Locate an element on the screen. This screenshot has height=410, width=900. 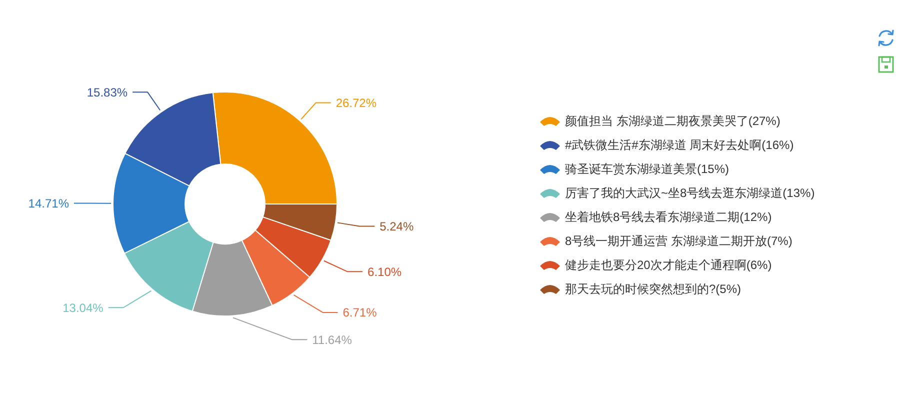
data-label: 13.04% is located at coordinates (83, 307).